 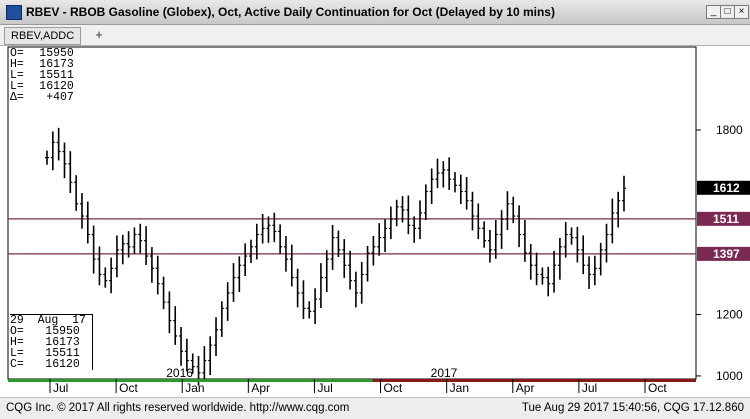 What do you see at coordinates (729, 130) in the screenshot?
I see `y-tick-label-2: 1800` at bounding box center [729, 130].